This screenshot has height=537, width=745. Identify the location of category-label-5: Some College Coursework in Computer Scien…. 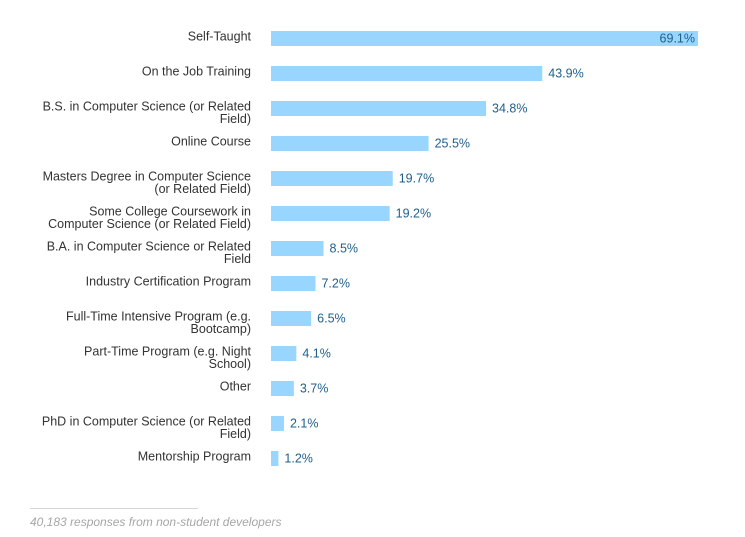
(149, 218).